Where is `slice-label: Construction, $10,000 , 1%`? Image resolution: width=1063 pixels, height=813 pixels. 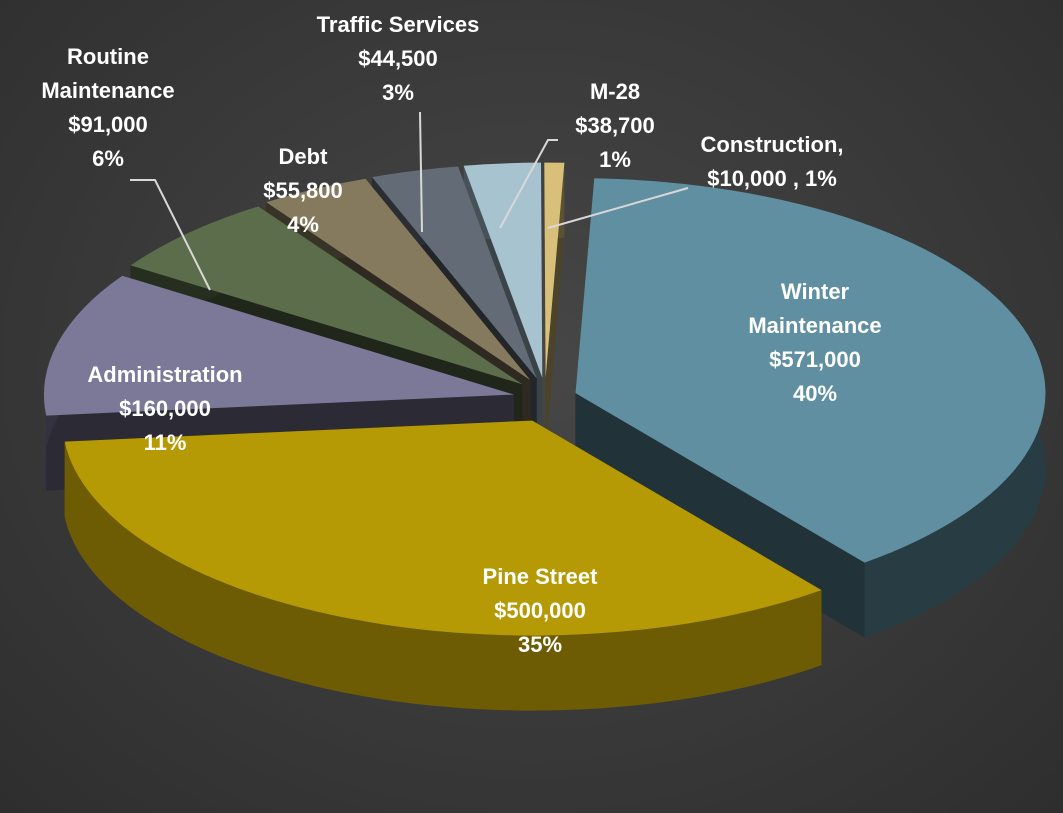 slice-label: Construction, $10,000 , 1% is located at coordinates (772, 162).